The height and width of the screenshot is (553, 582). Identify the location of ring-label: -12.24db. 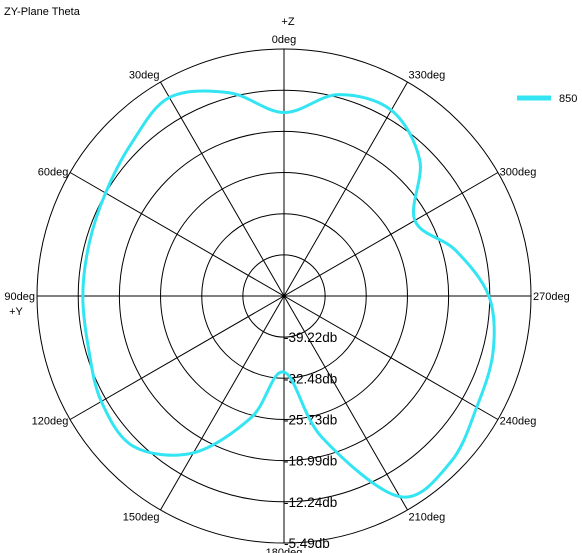
(310, 502).